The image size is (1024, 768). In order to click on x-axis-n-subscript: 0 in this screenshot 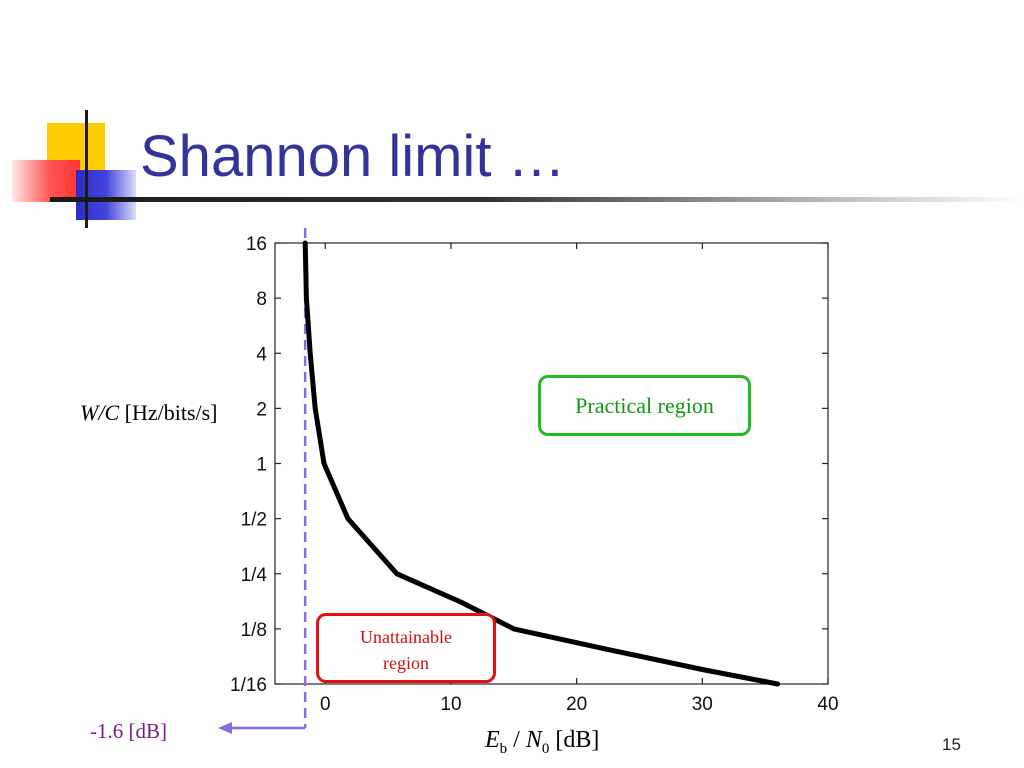, I will do `click(545, 748)`.